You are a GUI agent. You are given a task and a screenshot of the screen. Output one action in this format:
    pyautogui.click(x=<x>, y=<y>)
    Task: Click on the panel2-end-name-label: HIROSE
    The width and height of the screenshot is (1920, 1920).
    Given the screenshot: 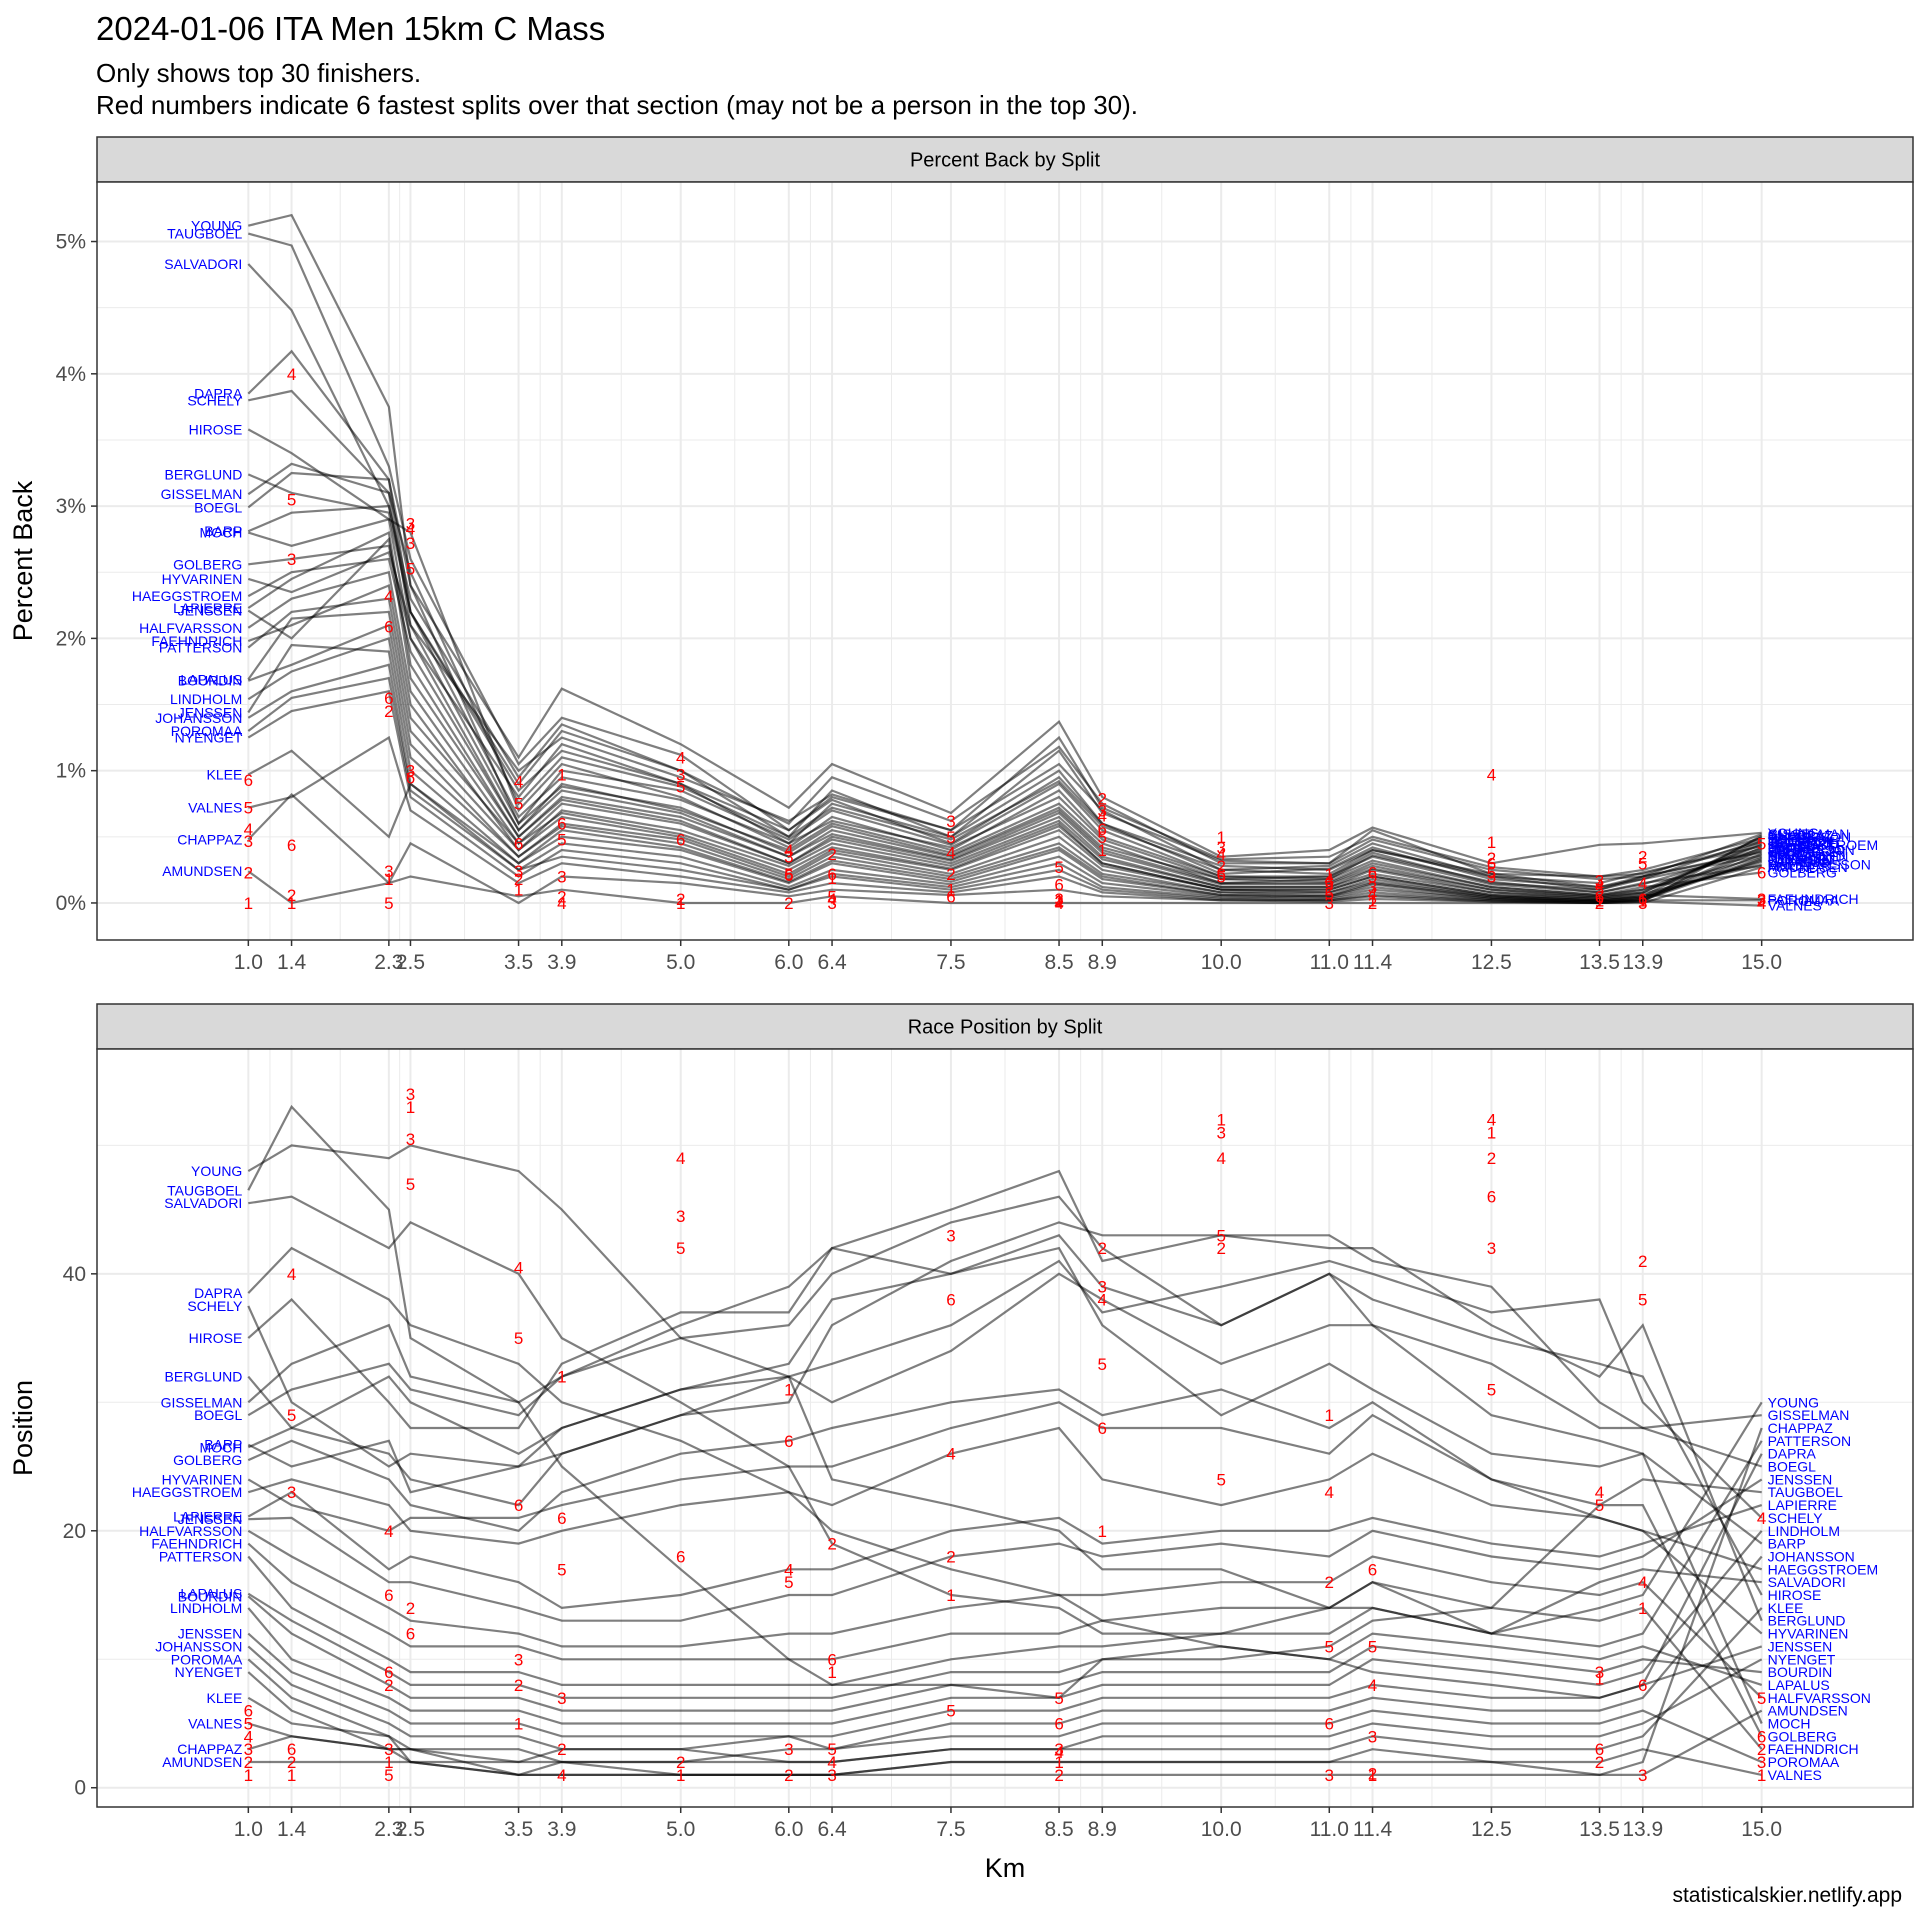 What is the action you would take?
    pyautogui.click(x=1795, y=1595)
    